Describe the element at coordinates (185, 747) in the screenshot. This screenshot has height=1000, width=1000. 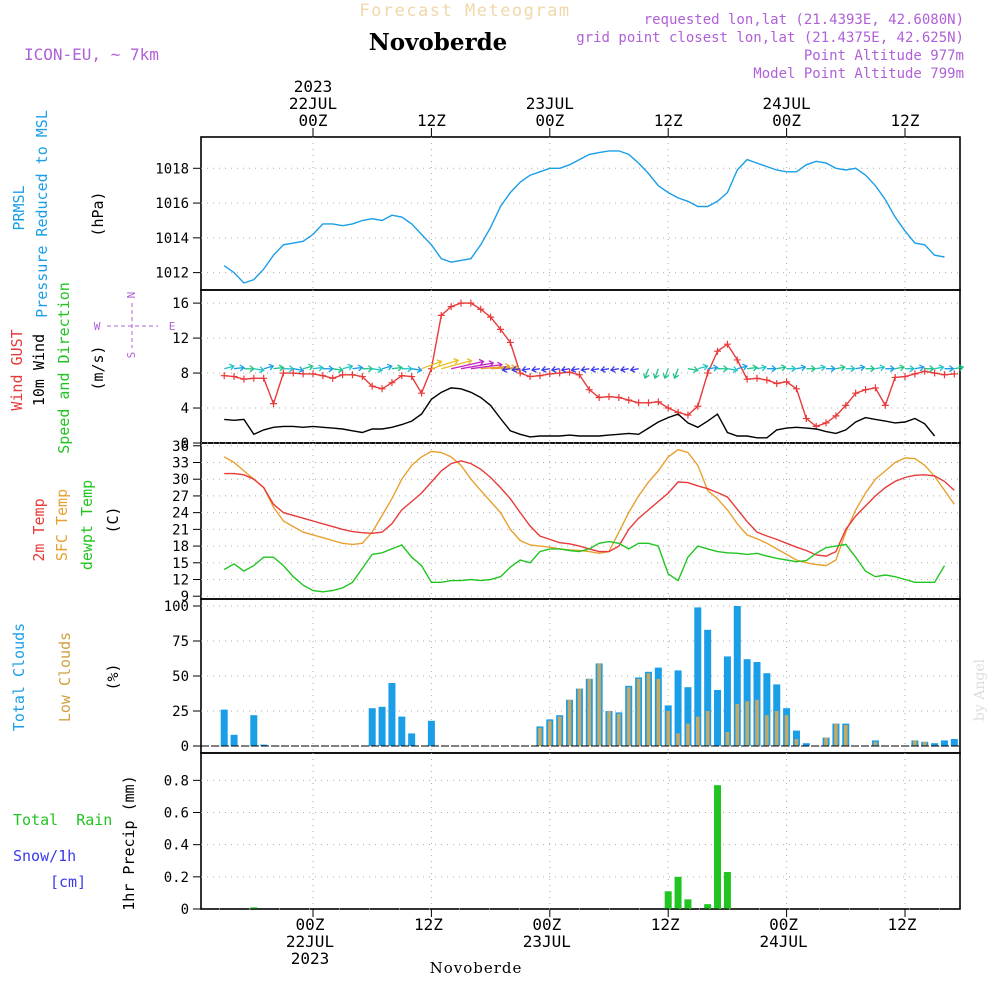
I see `clouds-y-tick-label: 0` at that location.